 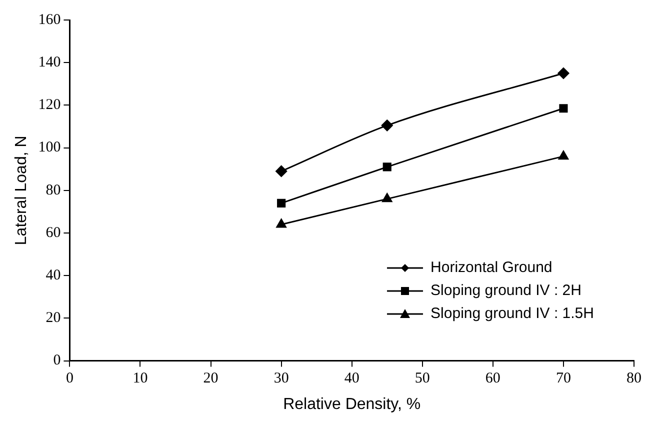 I want to click on y-tick-label: 140, so click(x=49, y=62).